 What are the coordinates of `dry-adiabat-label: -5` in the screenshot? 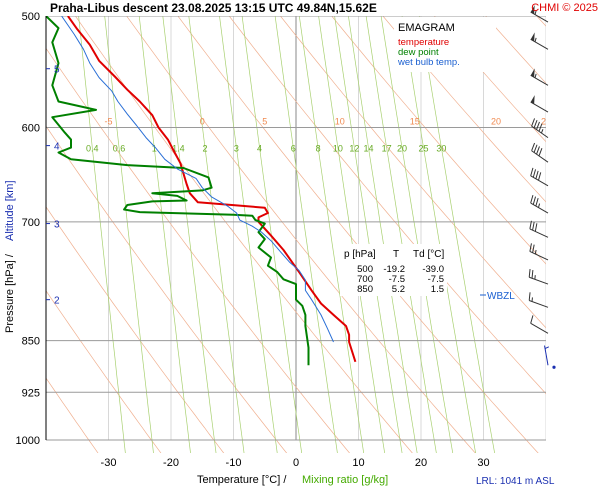 It's located at (108, 122).